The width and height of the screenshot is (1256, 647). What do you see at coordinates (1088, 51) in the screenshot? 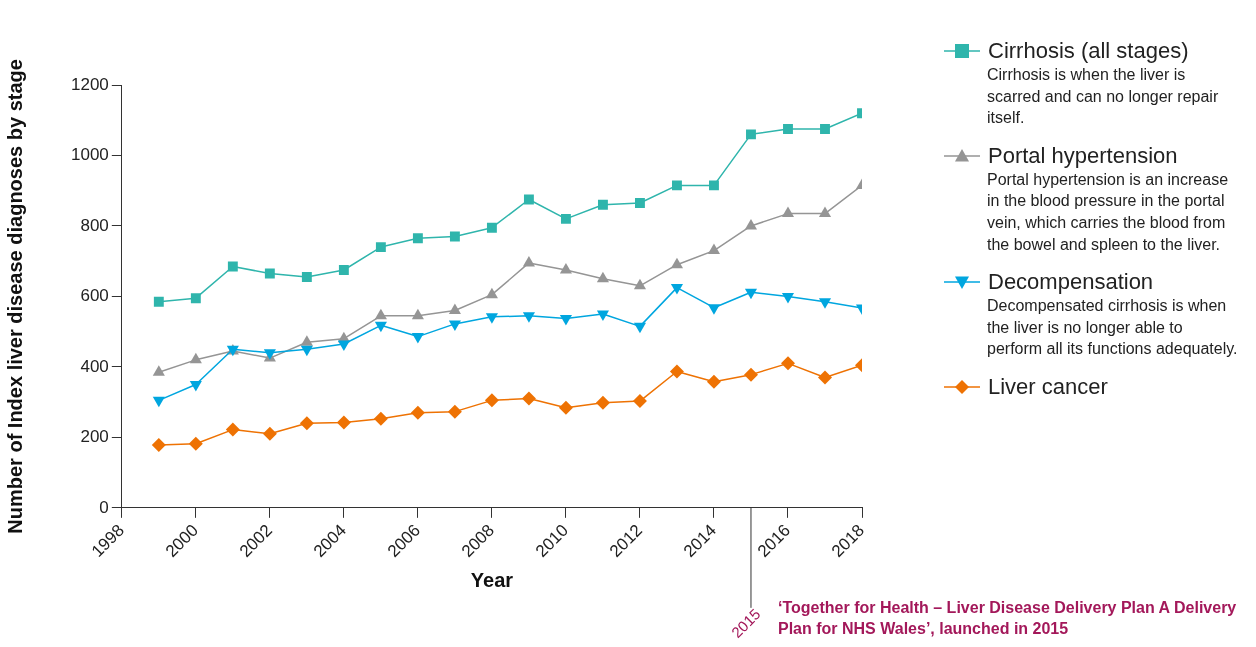
I see `legend-label: Cirrhosis (all stages)` at bounding box center [1088, 51].